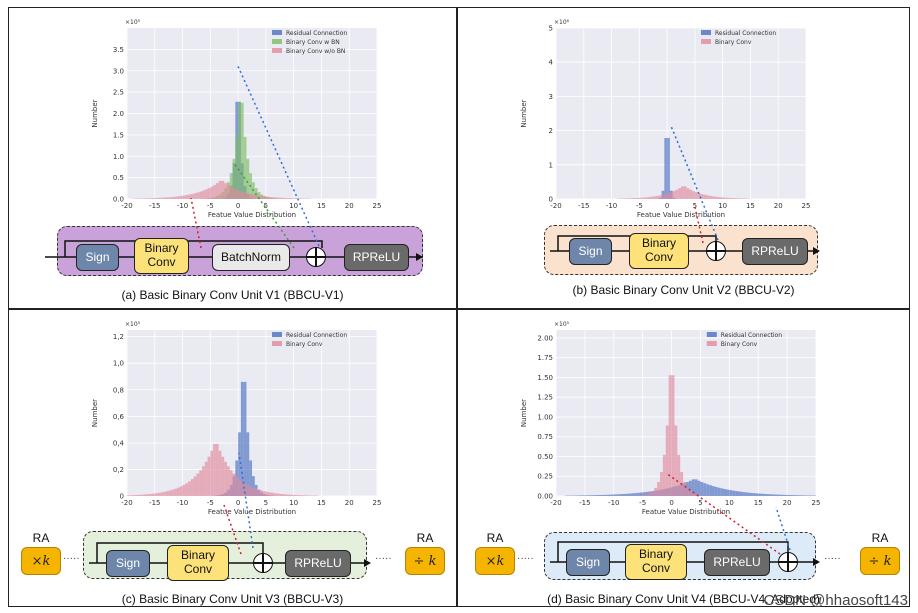 This screenshot has width=918, height=613. I want to click on y-tick-label: 0, so click(551, 200).